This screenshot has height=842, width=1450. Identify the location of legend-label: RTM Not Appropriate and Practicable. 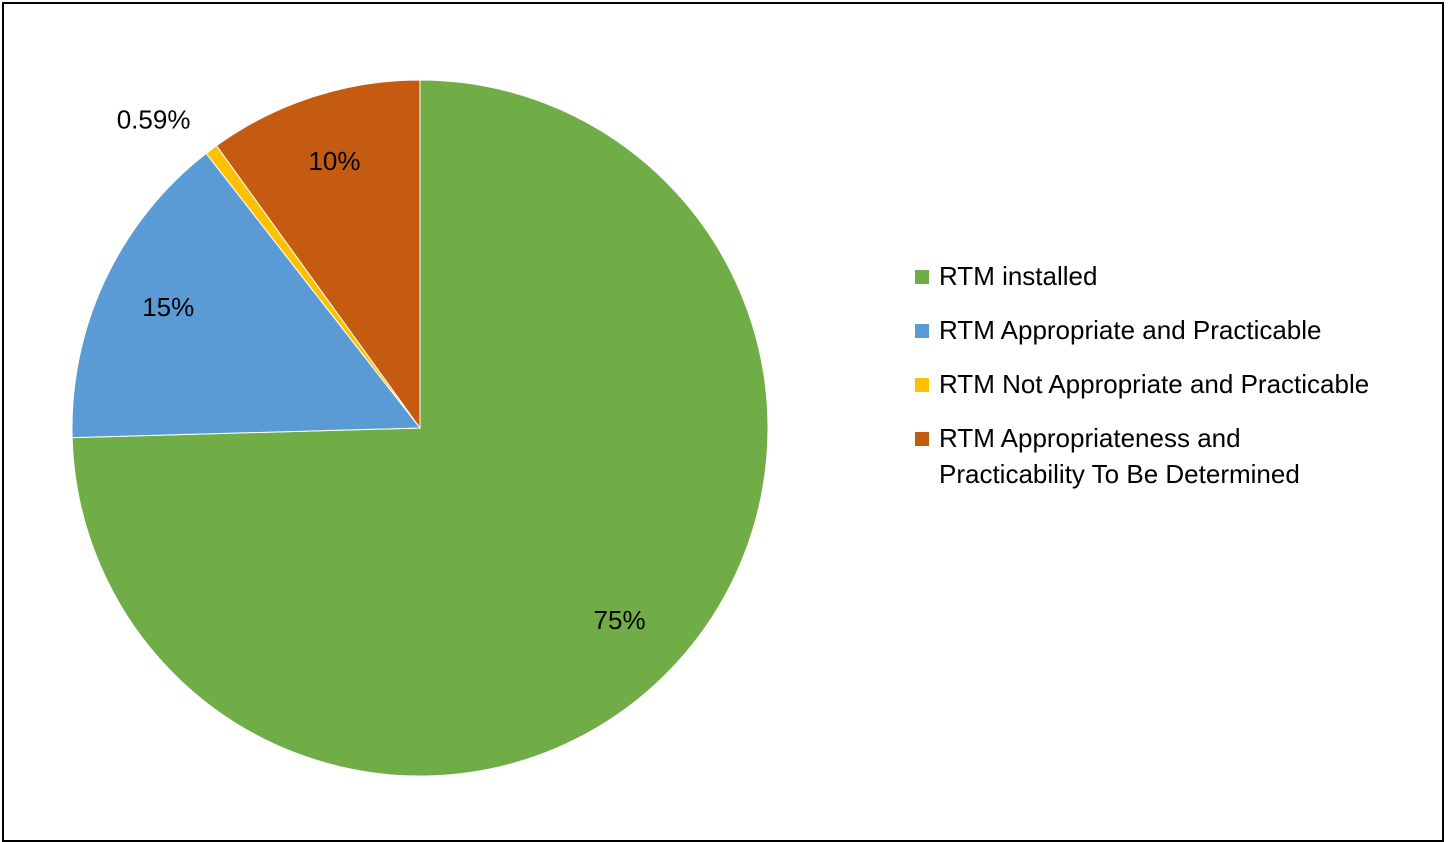
(1154, 384).